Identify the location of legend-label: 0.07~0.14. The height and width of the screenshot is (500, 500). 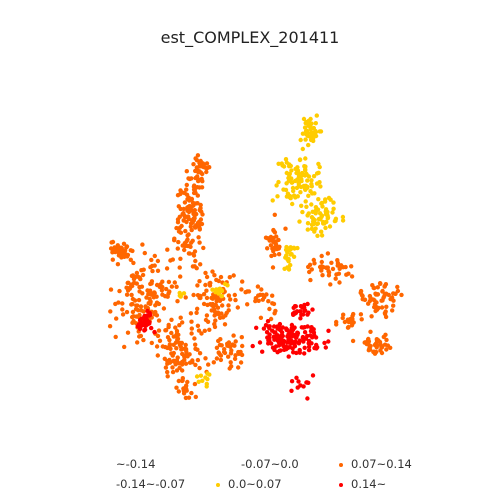
(381, 464).